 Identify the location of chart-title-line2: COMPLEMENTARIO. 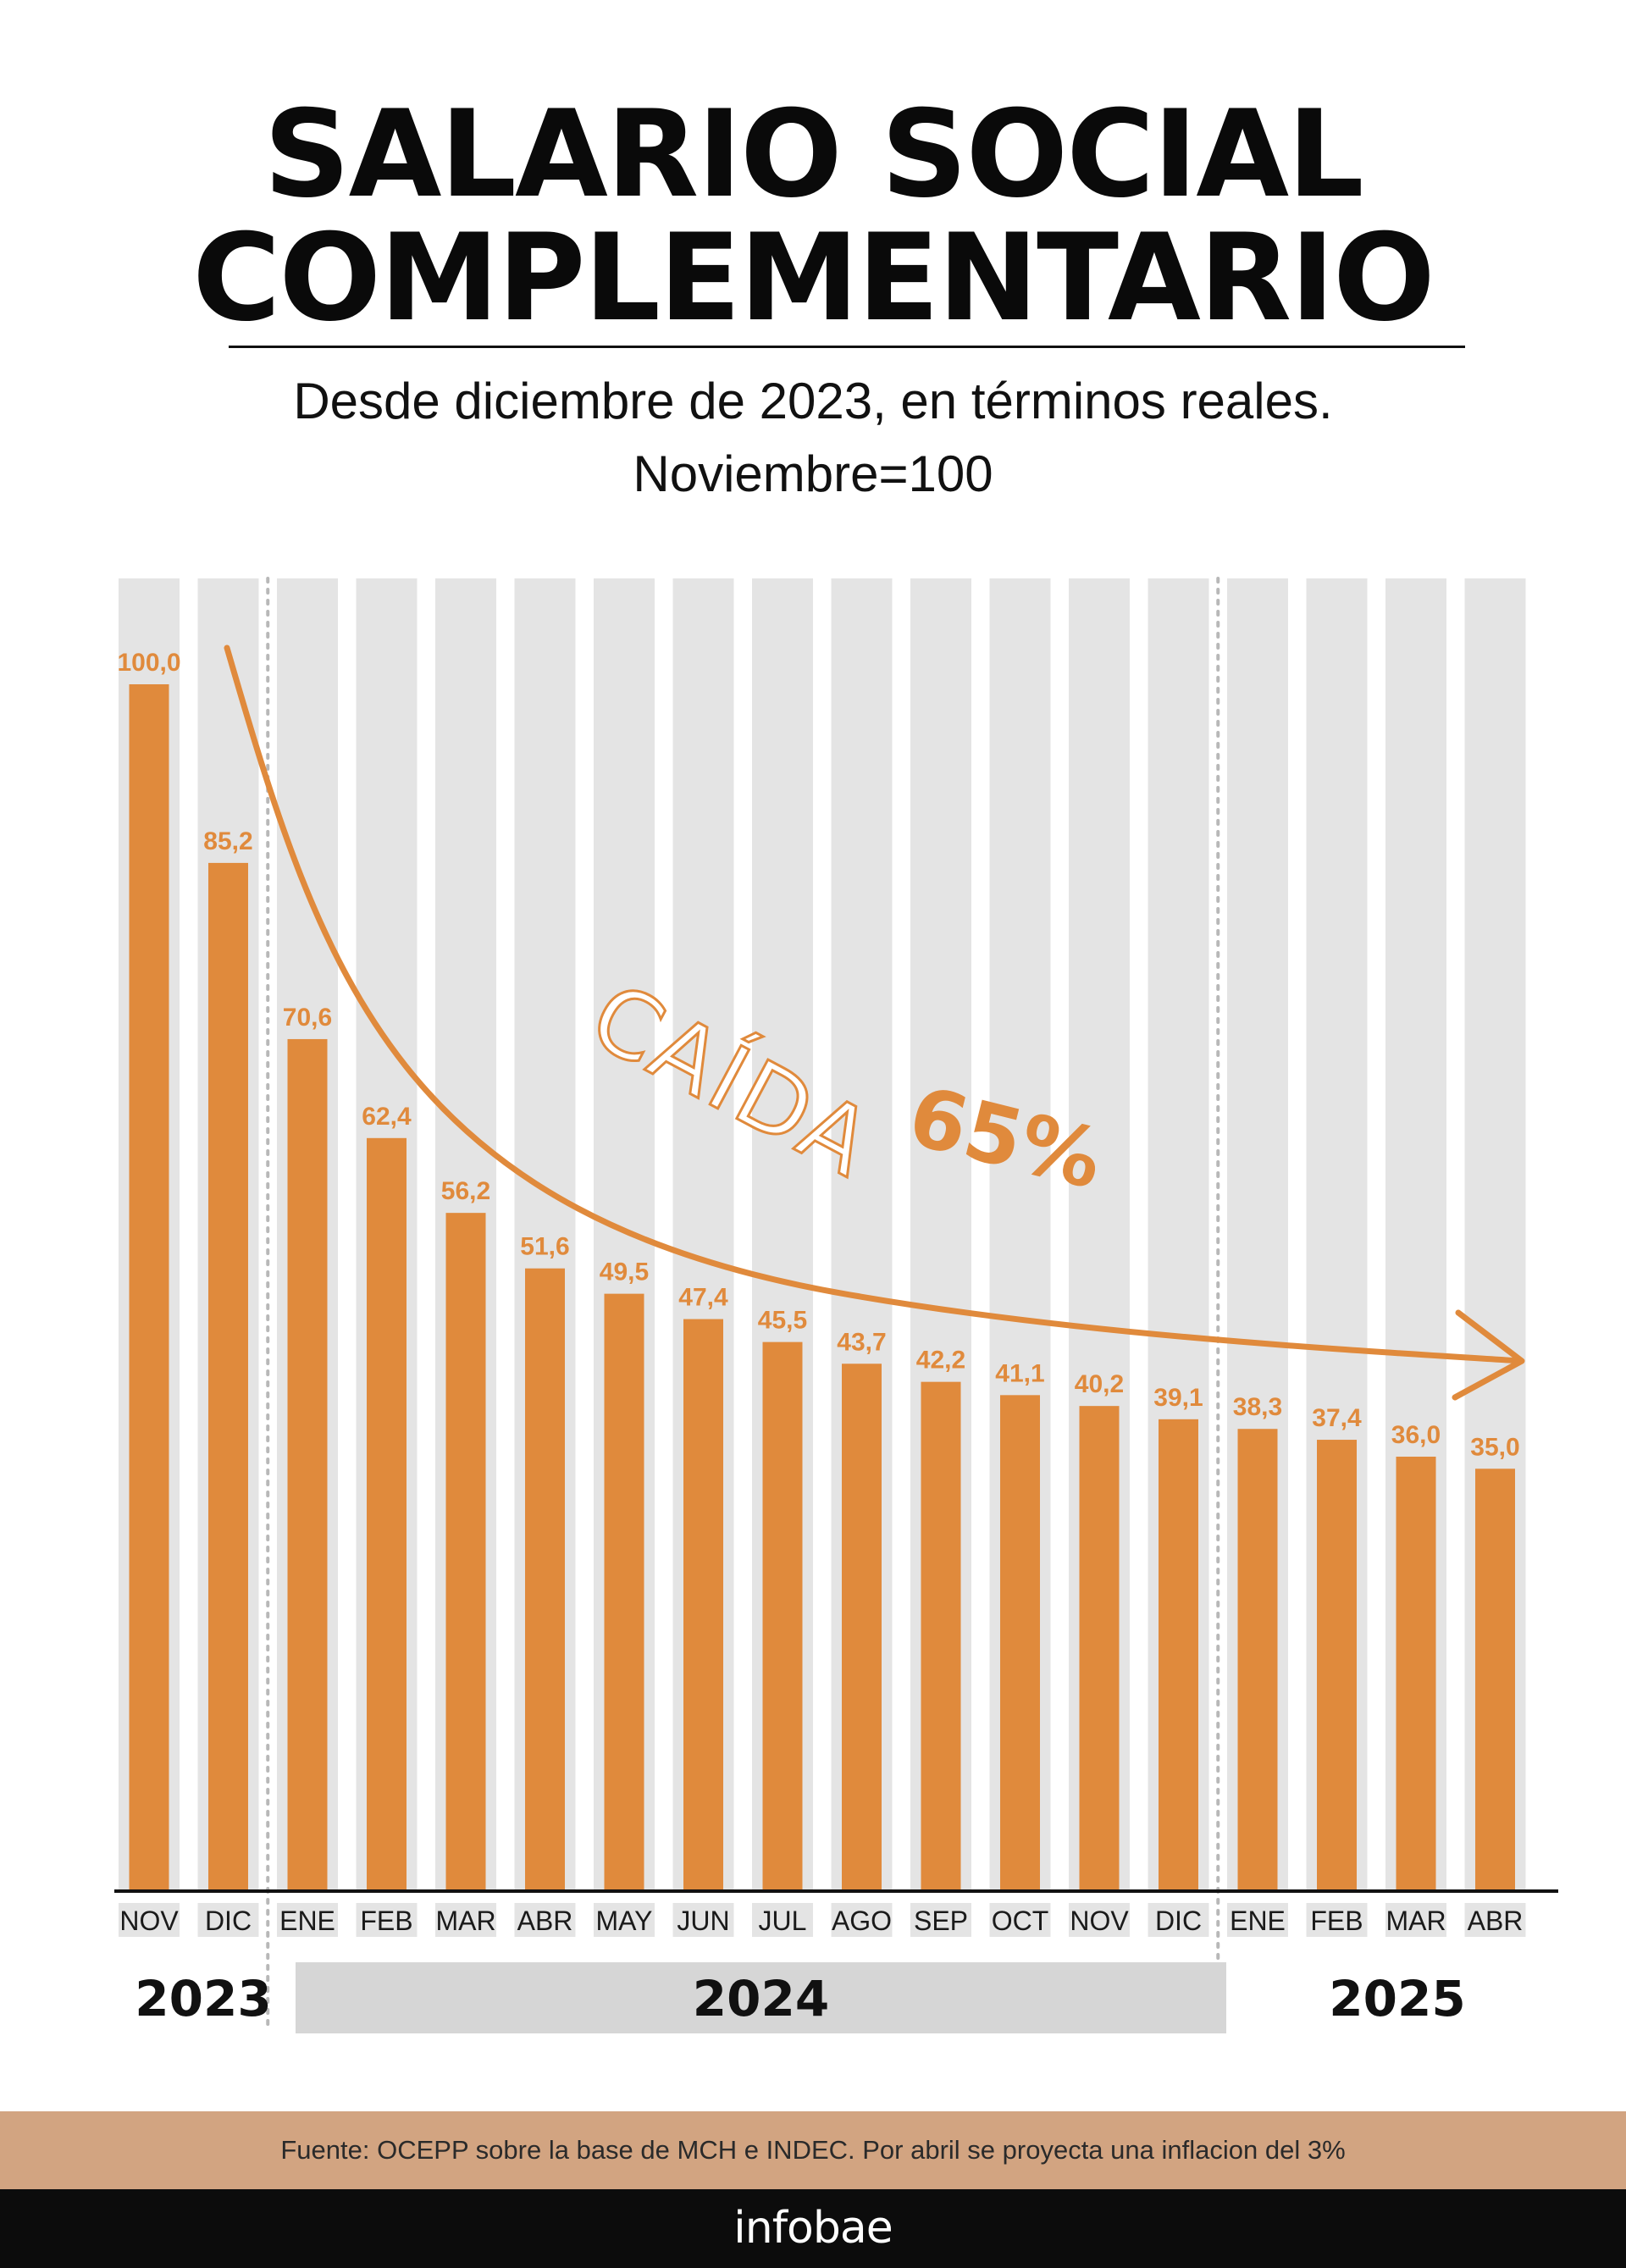
(813, 278).